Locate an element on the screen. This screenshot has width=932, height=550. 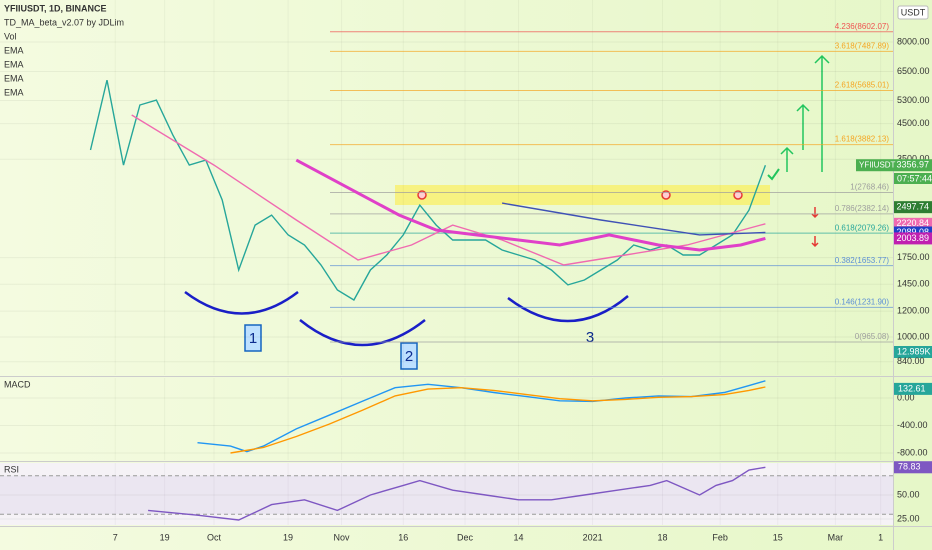
price-tag-name: YFIIUSDT is located at coordinates (877, 164).